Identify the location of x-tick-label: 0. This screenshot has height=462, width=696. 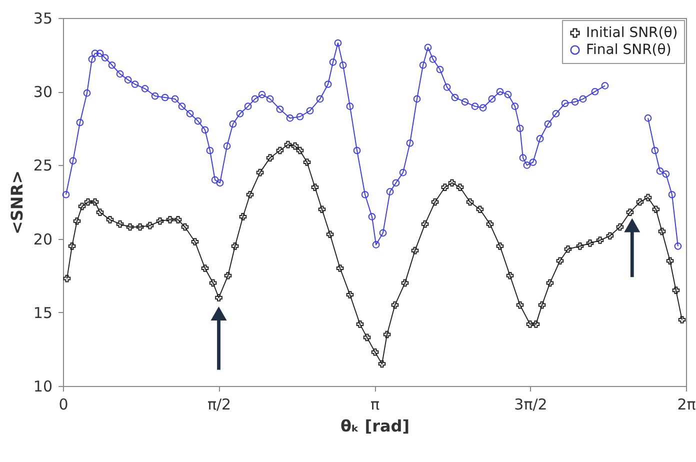
(63, 405).